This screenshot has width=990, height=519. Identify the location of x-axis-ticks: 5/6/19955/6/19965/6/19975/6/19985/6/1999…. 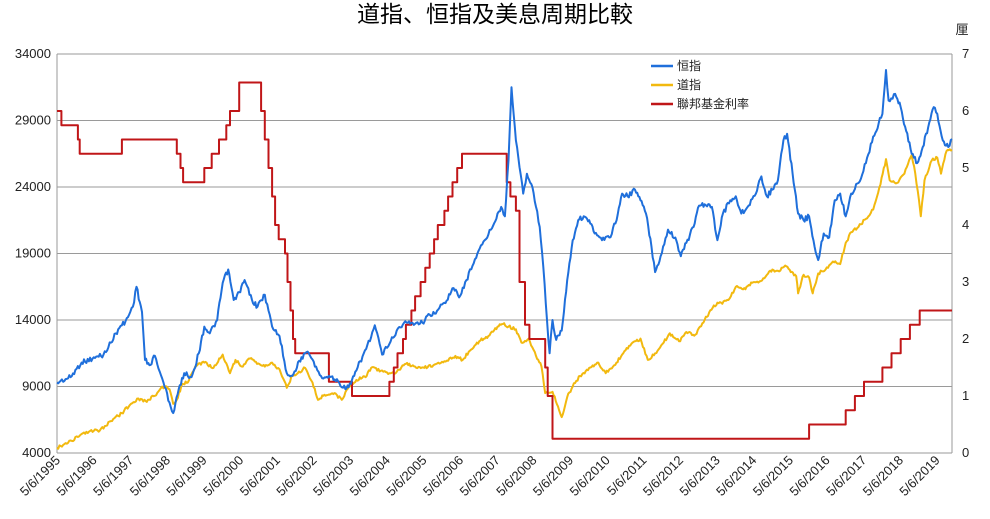
(480, 476).